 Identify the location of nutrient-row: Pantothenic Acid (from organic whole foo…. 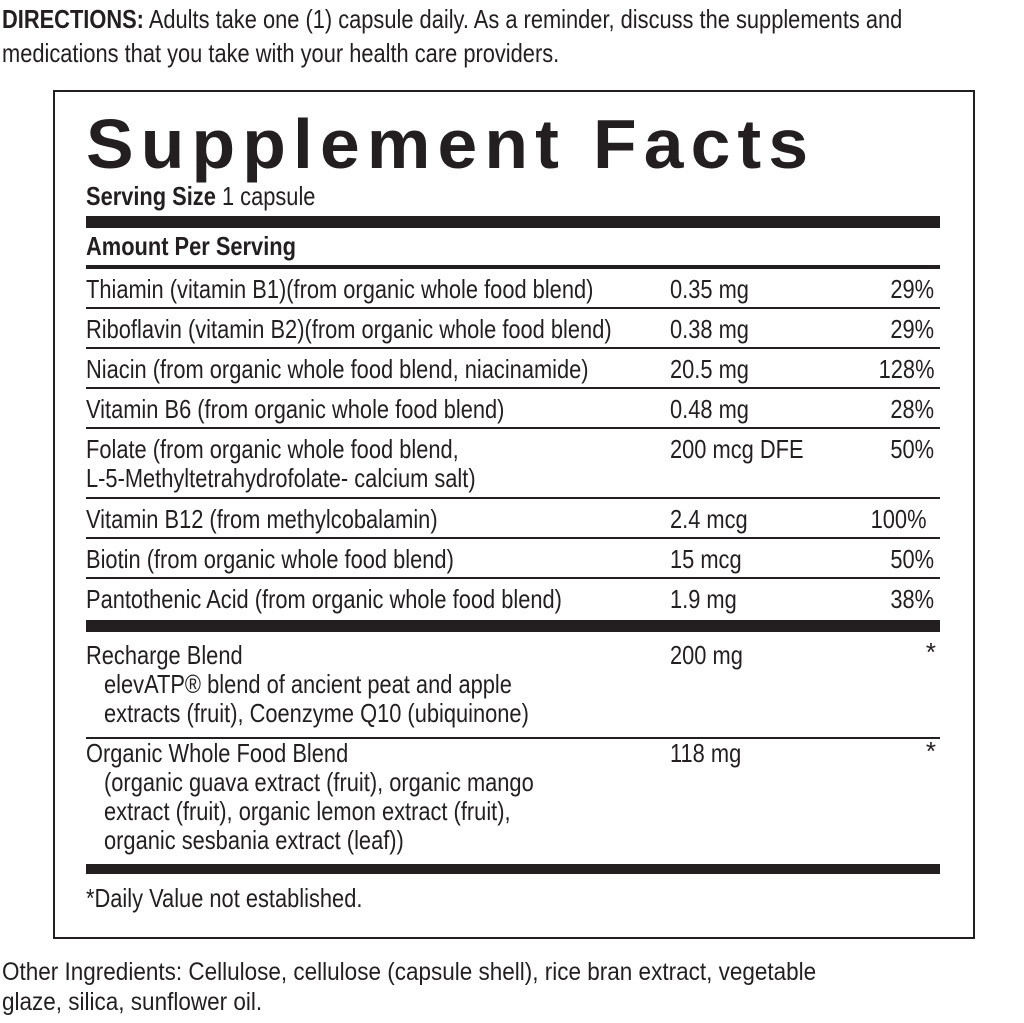
(510, 599).